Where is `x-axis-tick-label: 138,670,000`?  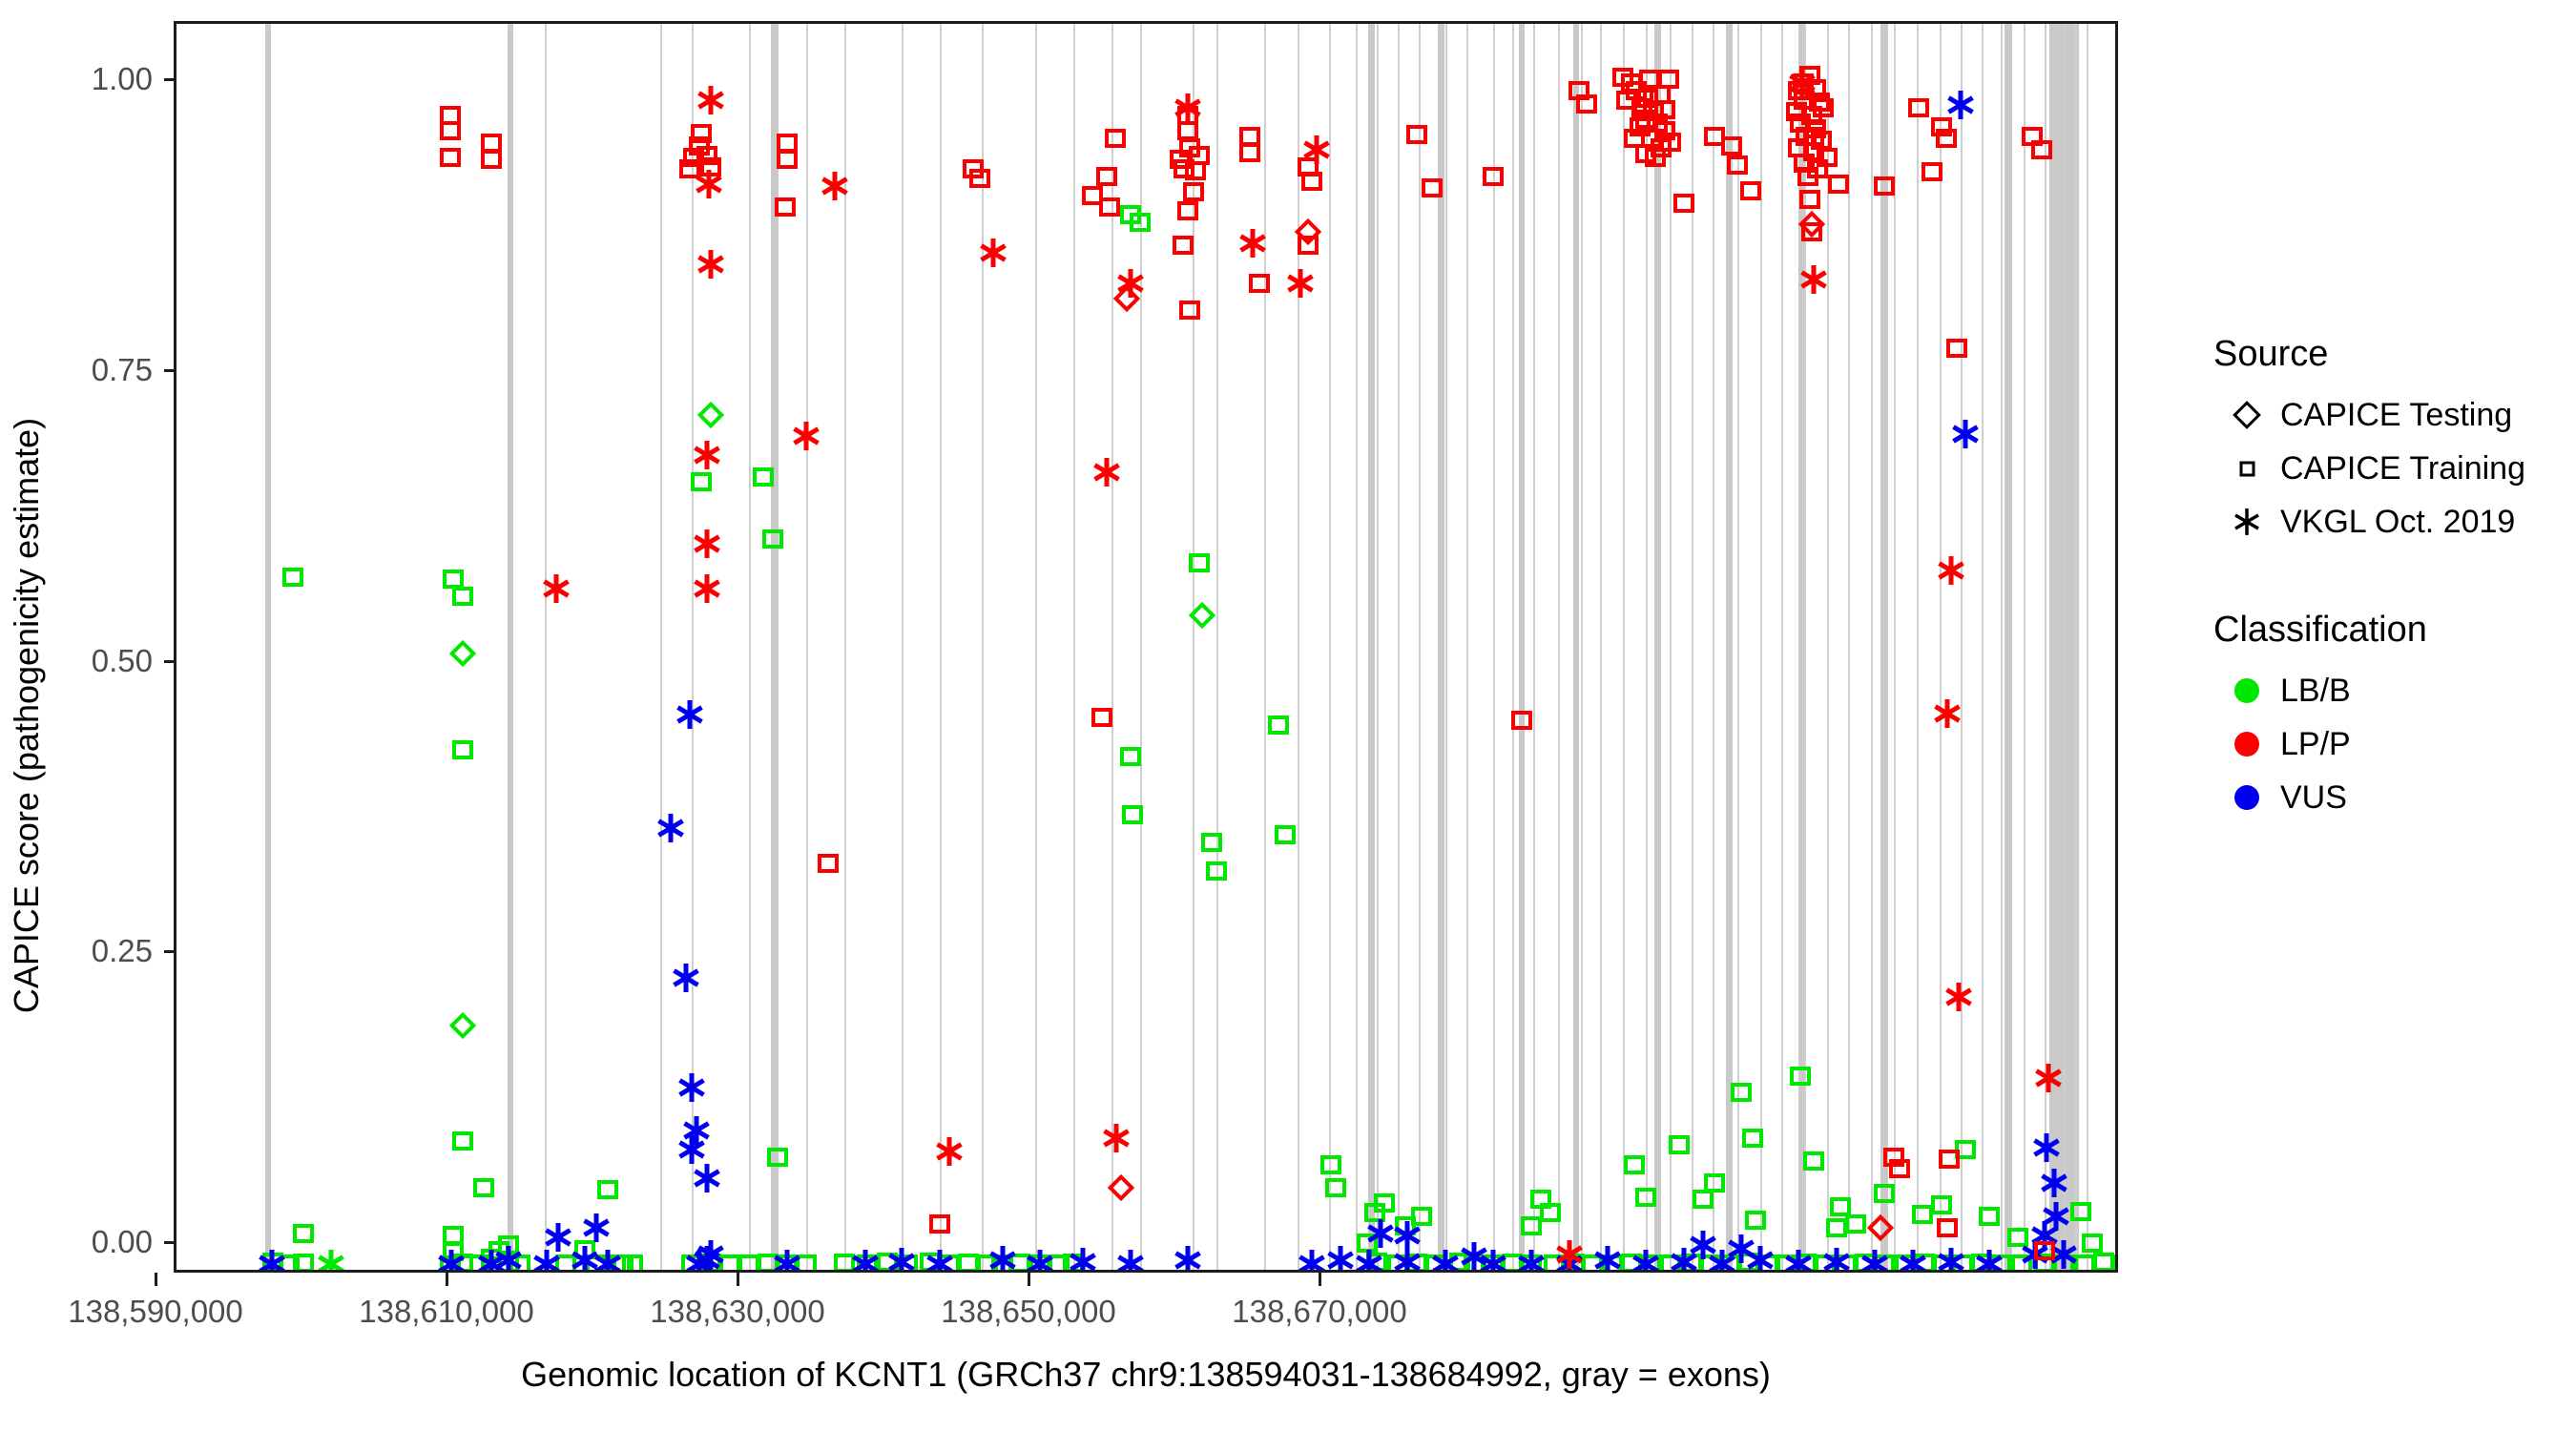
x-axis-tick-label: 138,670,000 is located at coordinates (1319, 1311).